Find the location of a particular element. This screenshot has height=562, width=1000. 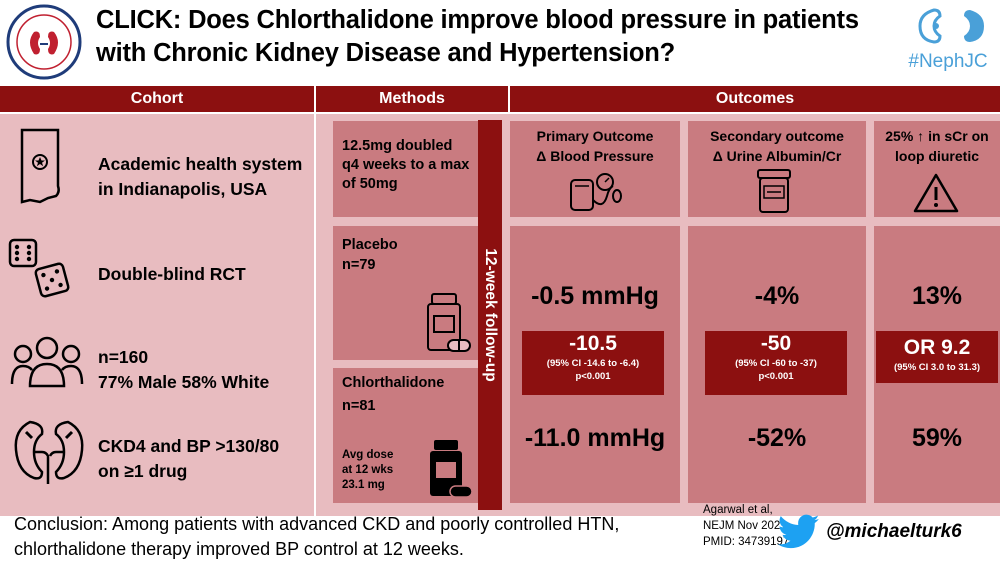

cohort-demographics: 77% Male 58% White is located at coordinates (184, 382).